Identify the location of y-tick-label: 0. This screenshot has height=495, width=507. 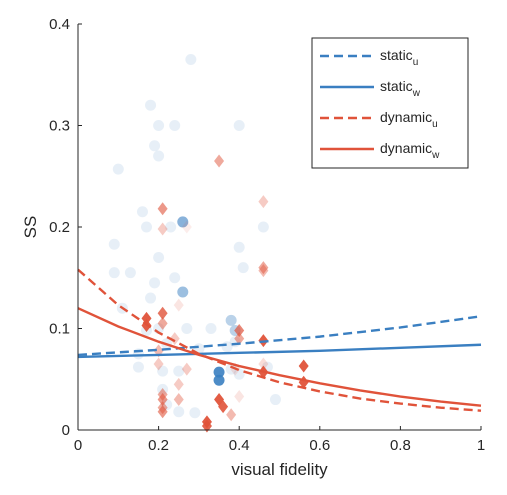
(66, 430).